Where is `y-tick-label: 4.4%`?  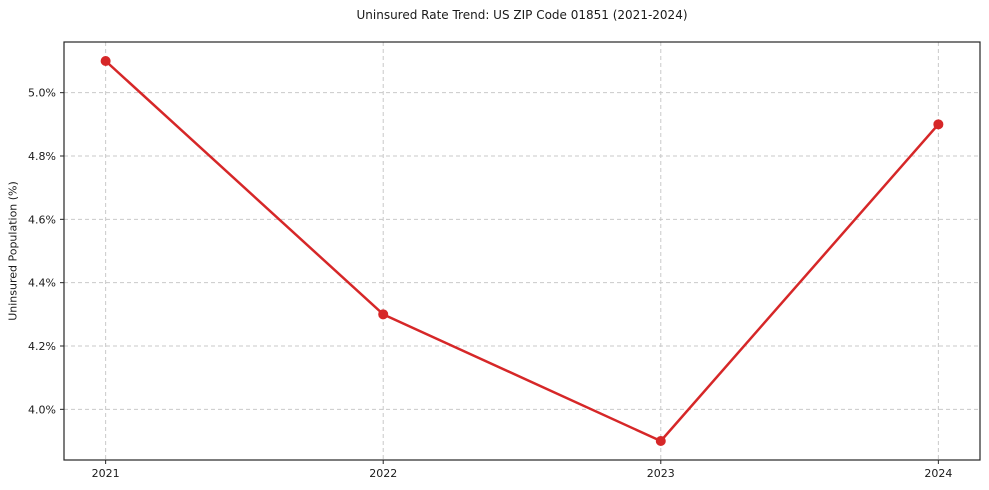
y-tick-label: 4.4% is located at coordinates (42, 283).